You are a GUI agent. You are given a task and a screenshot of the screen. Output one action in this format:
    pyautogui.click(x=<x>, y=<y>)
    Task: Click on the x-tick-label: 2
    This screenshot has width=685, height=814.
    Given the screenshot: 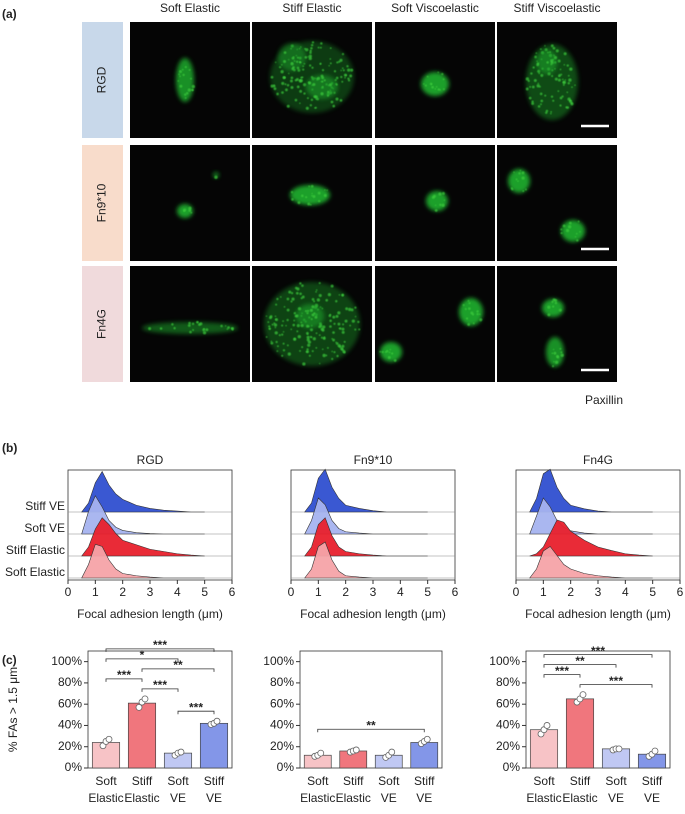 What is the action you would take?
    pyautogui.click(x=122, y=592)
    